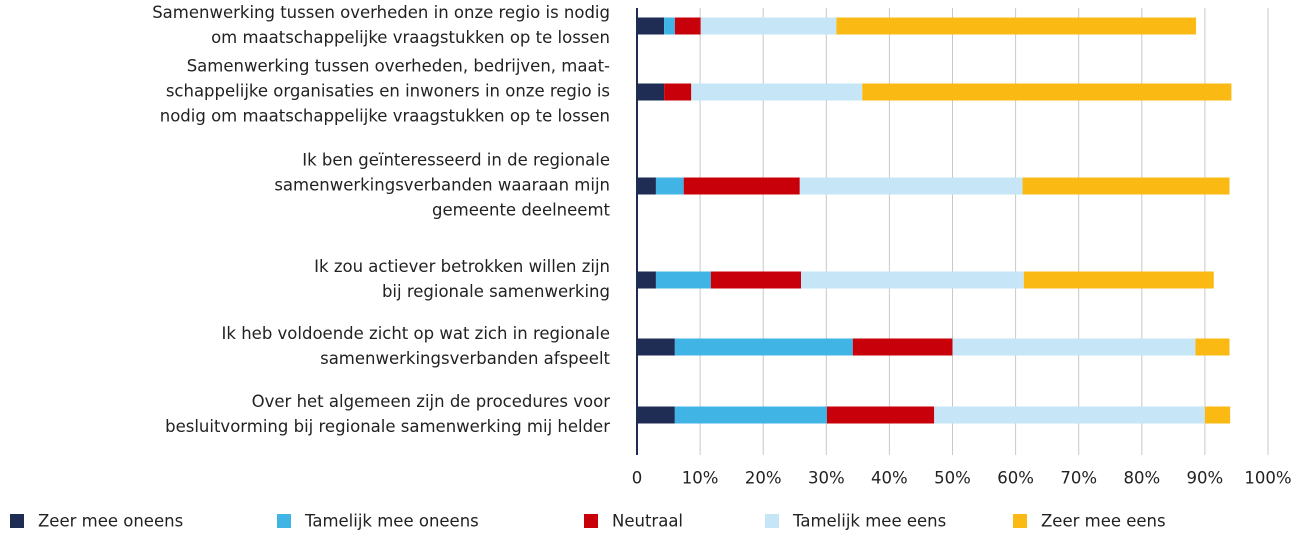 This screenshot has width=1303, height=534. Describe the element at coordinates (763, 478) in the screenshot. I see `x-tick-label: 20%` at that location.